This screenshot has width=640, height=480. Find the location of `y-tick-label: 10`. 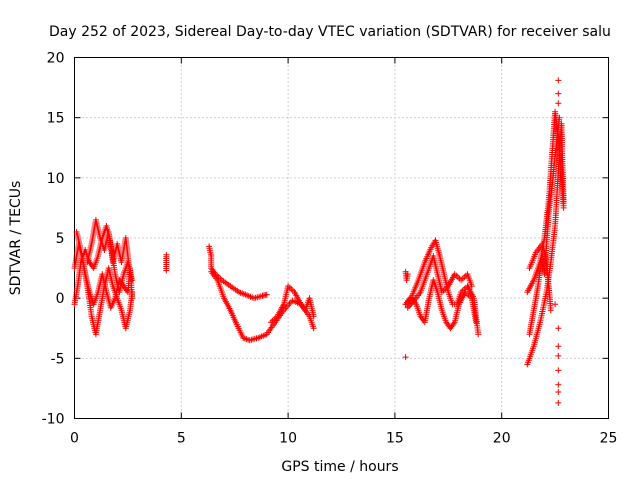

y-tick-label: 10 is located at coordinates (56, 179).